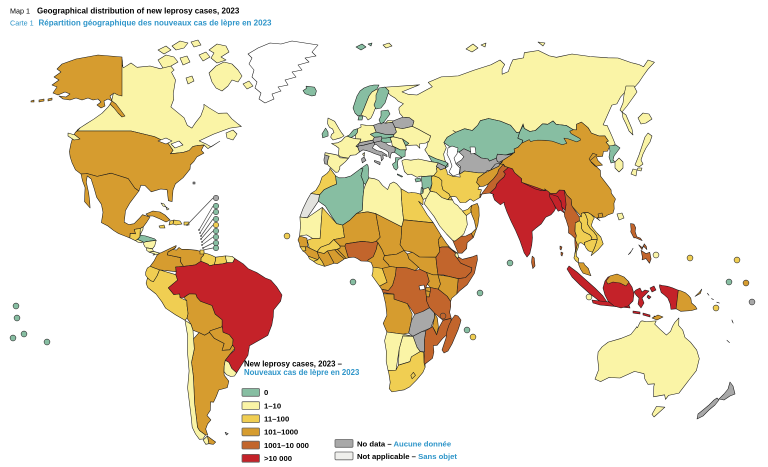 This screenshot has height=467, width=768. Describe the element at coordinates (278, 458) in the screenshot. I see `svg-text: >10 000` at that location.